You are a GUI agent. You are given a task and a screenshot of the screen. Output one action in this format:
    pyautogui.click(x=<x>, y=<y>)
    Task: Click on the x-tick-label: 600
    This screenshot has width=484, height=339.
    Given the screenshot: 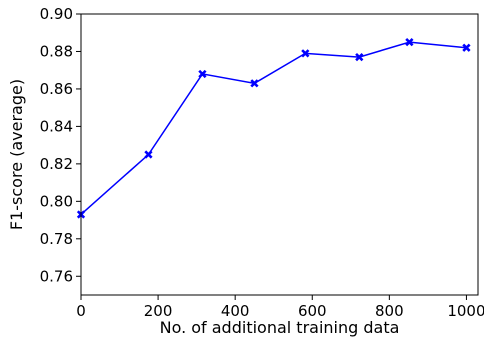 What is the action you would take?
    pyautogui.click(x=312, y=311)
    